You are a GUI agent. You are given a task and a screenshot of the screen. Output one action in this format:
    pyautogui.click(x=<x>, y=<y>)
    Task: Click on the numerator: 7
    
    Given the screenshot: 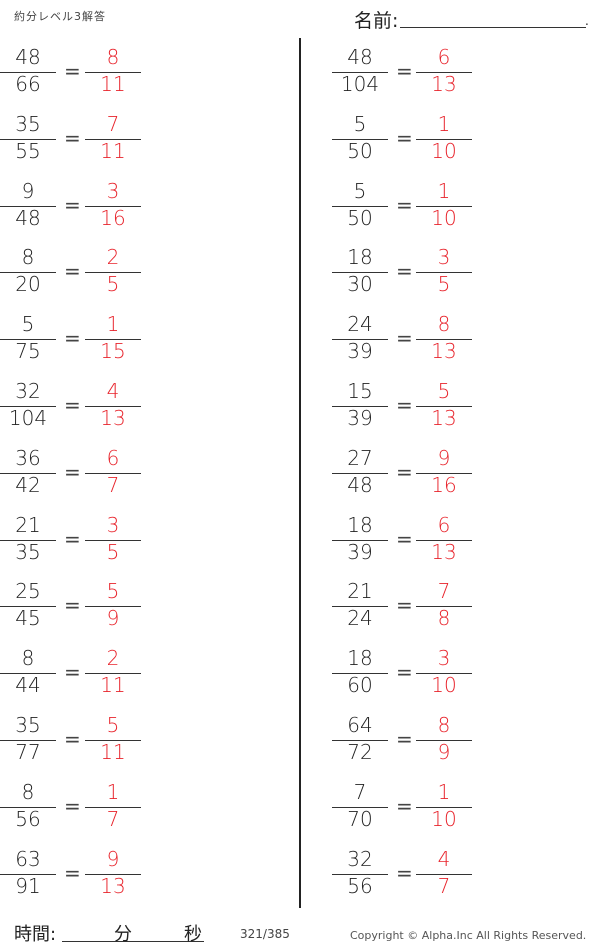 What is the action you would take?
    pyautogui.click(x=360, y=791)
    